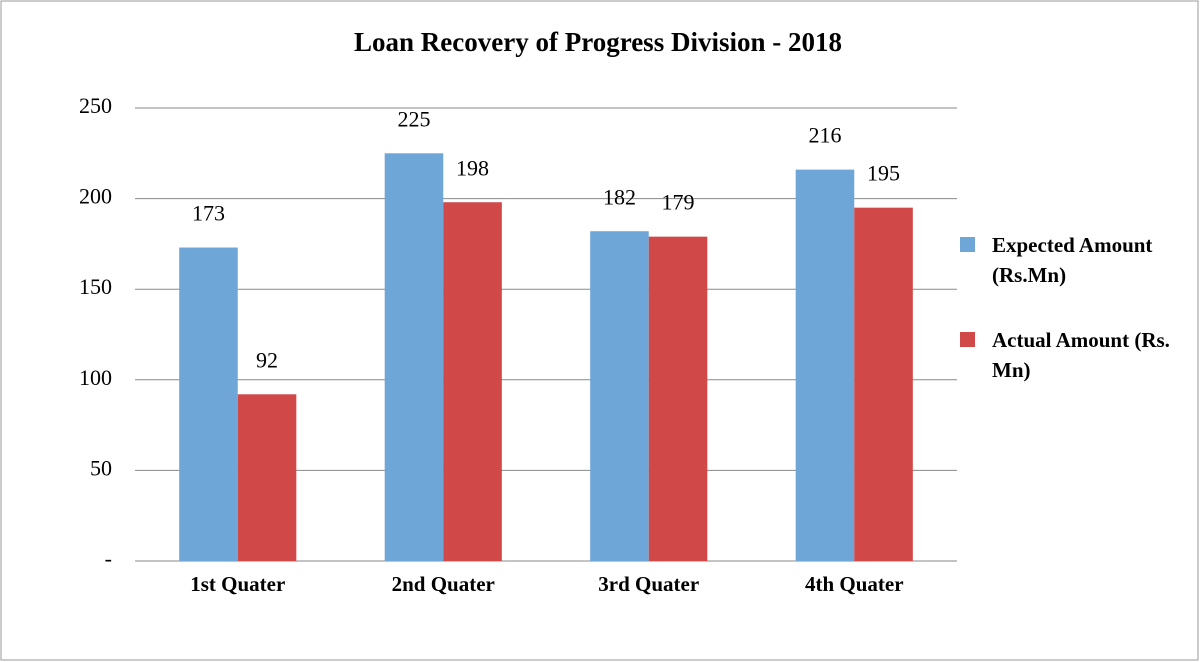 The image size is (1200, 662). What do you see at coordinates (237, 584) in the screenshot?
I see `x-tick-label: 1st Quater` at bounding box center [237, 584].